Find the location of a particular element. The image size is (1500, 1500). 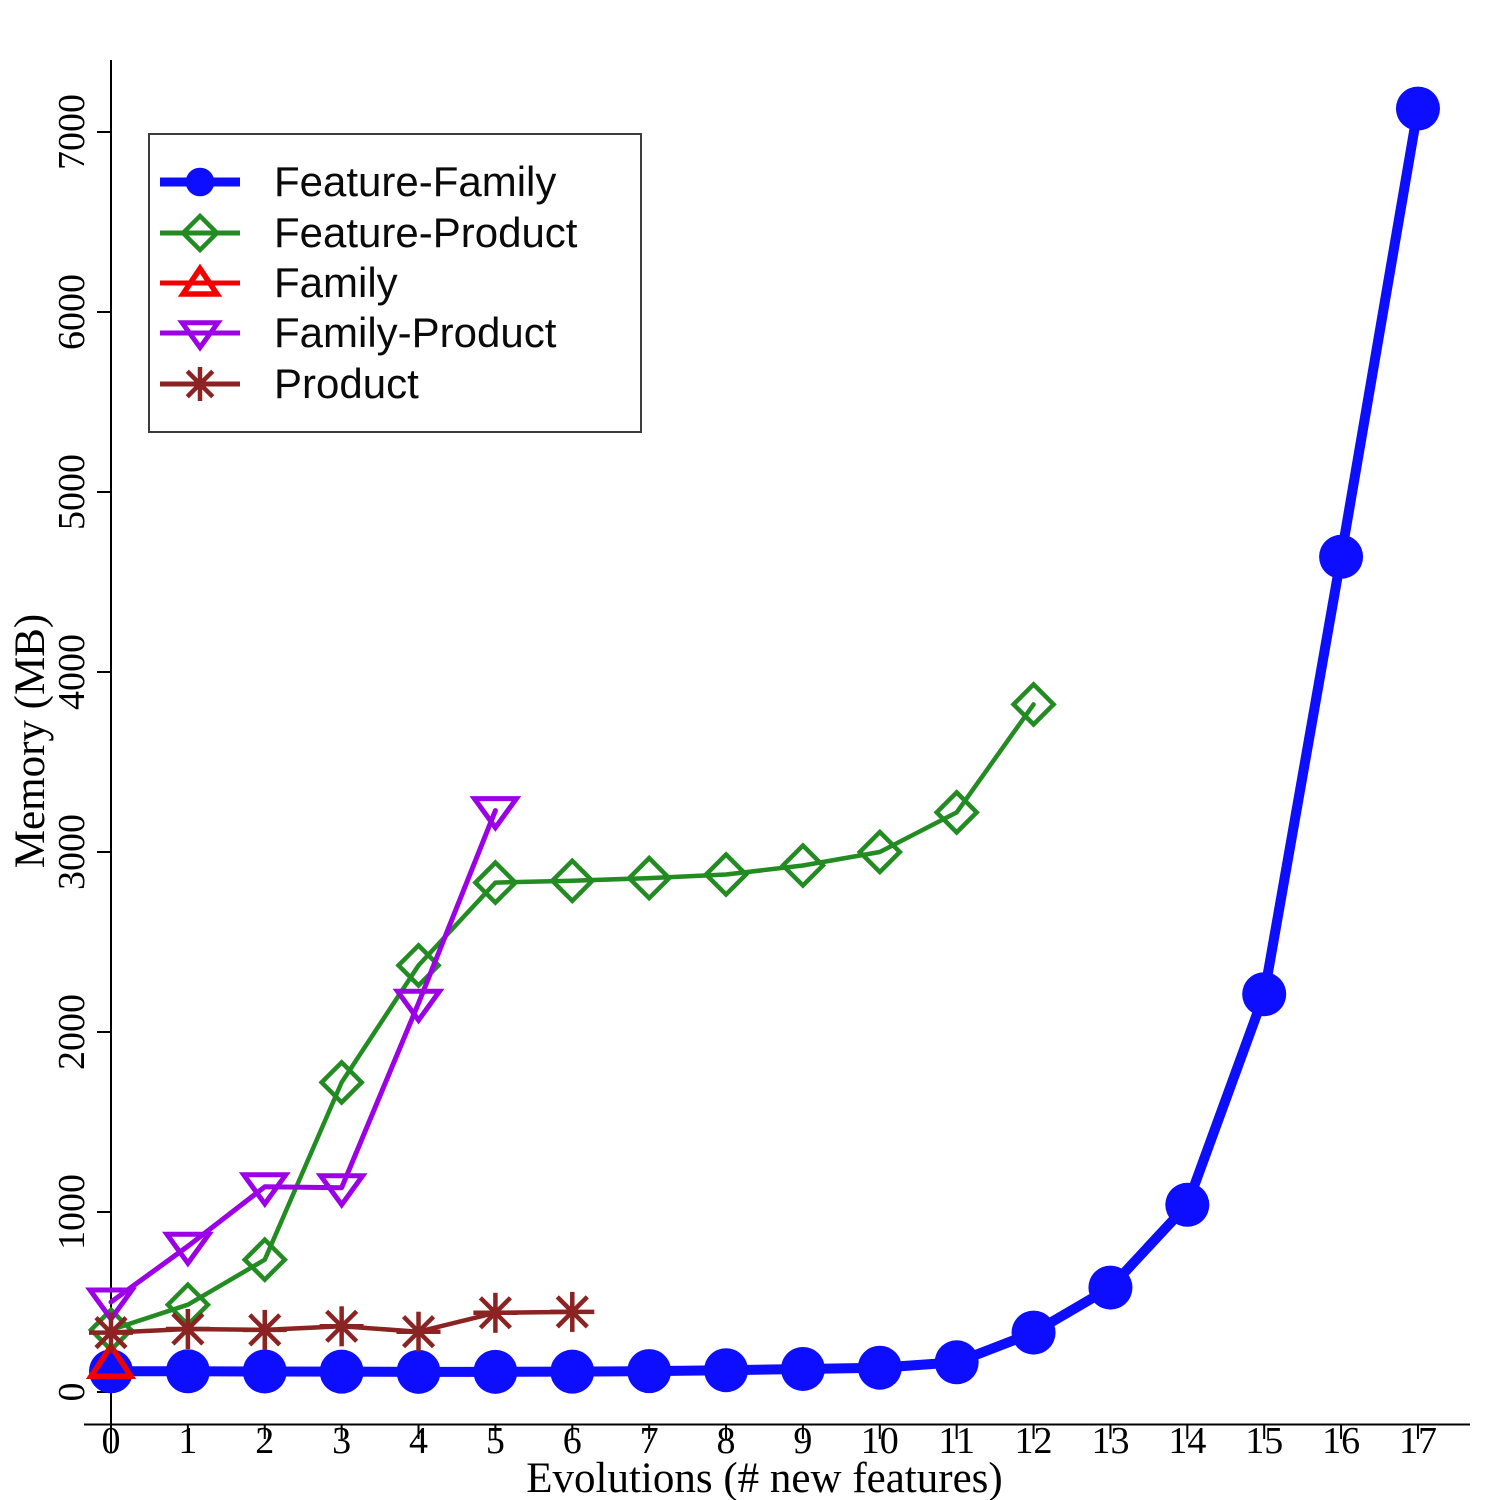

legend-item-feature-product: Feature-Product is located at coordinates (395, 232).